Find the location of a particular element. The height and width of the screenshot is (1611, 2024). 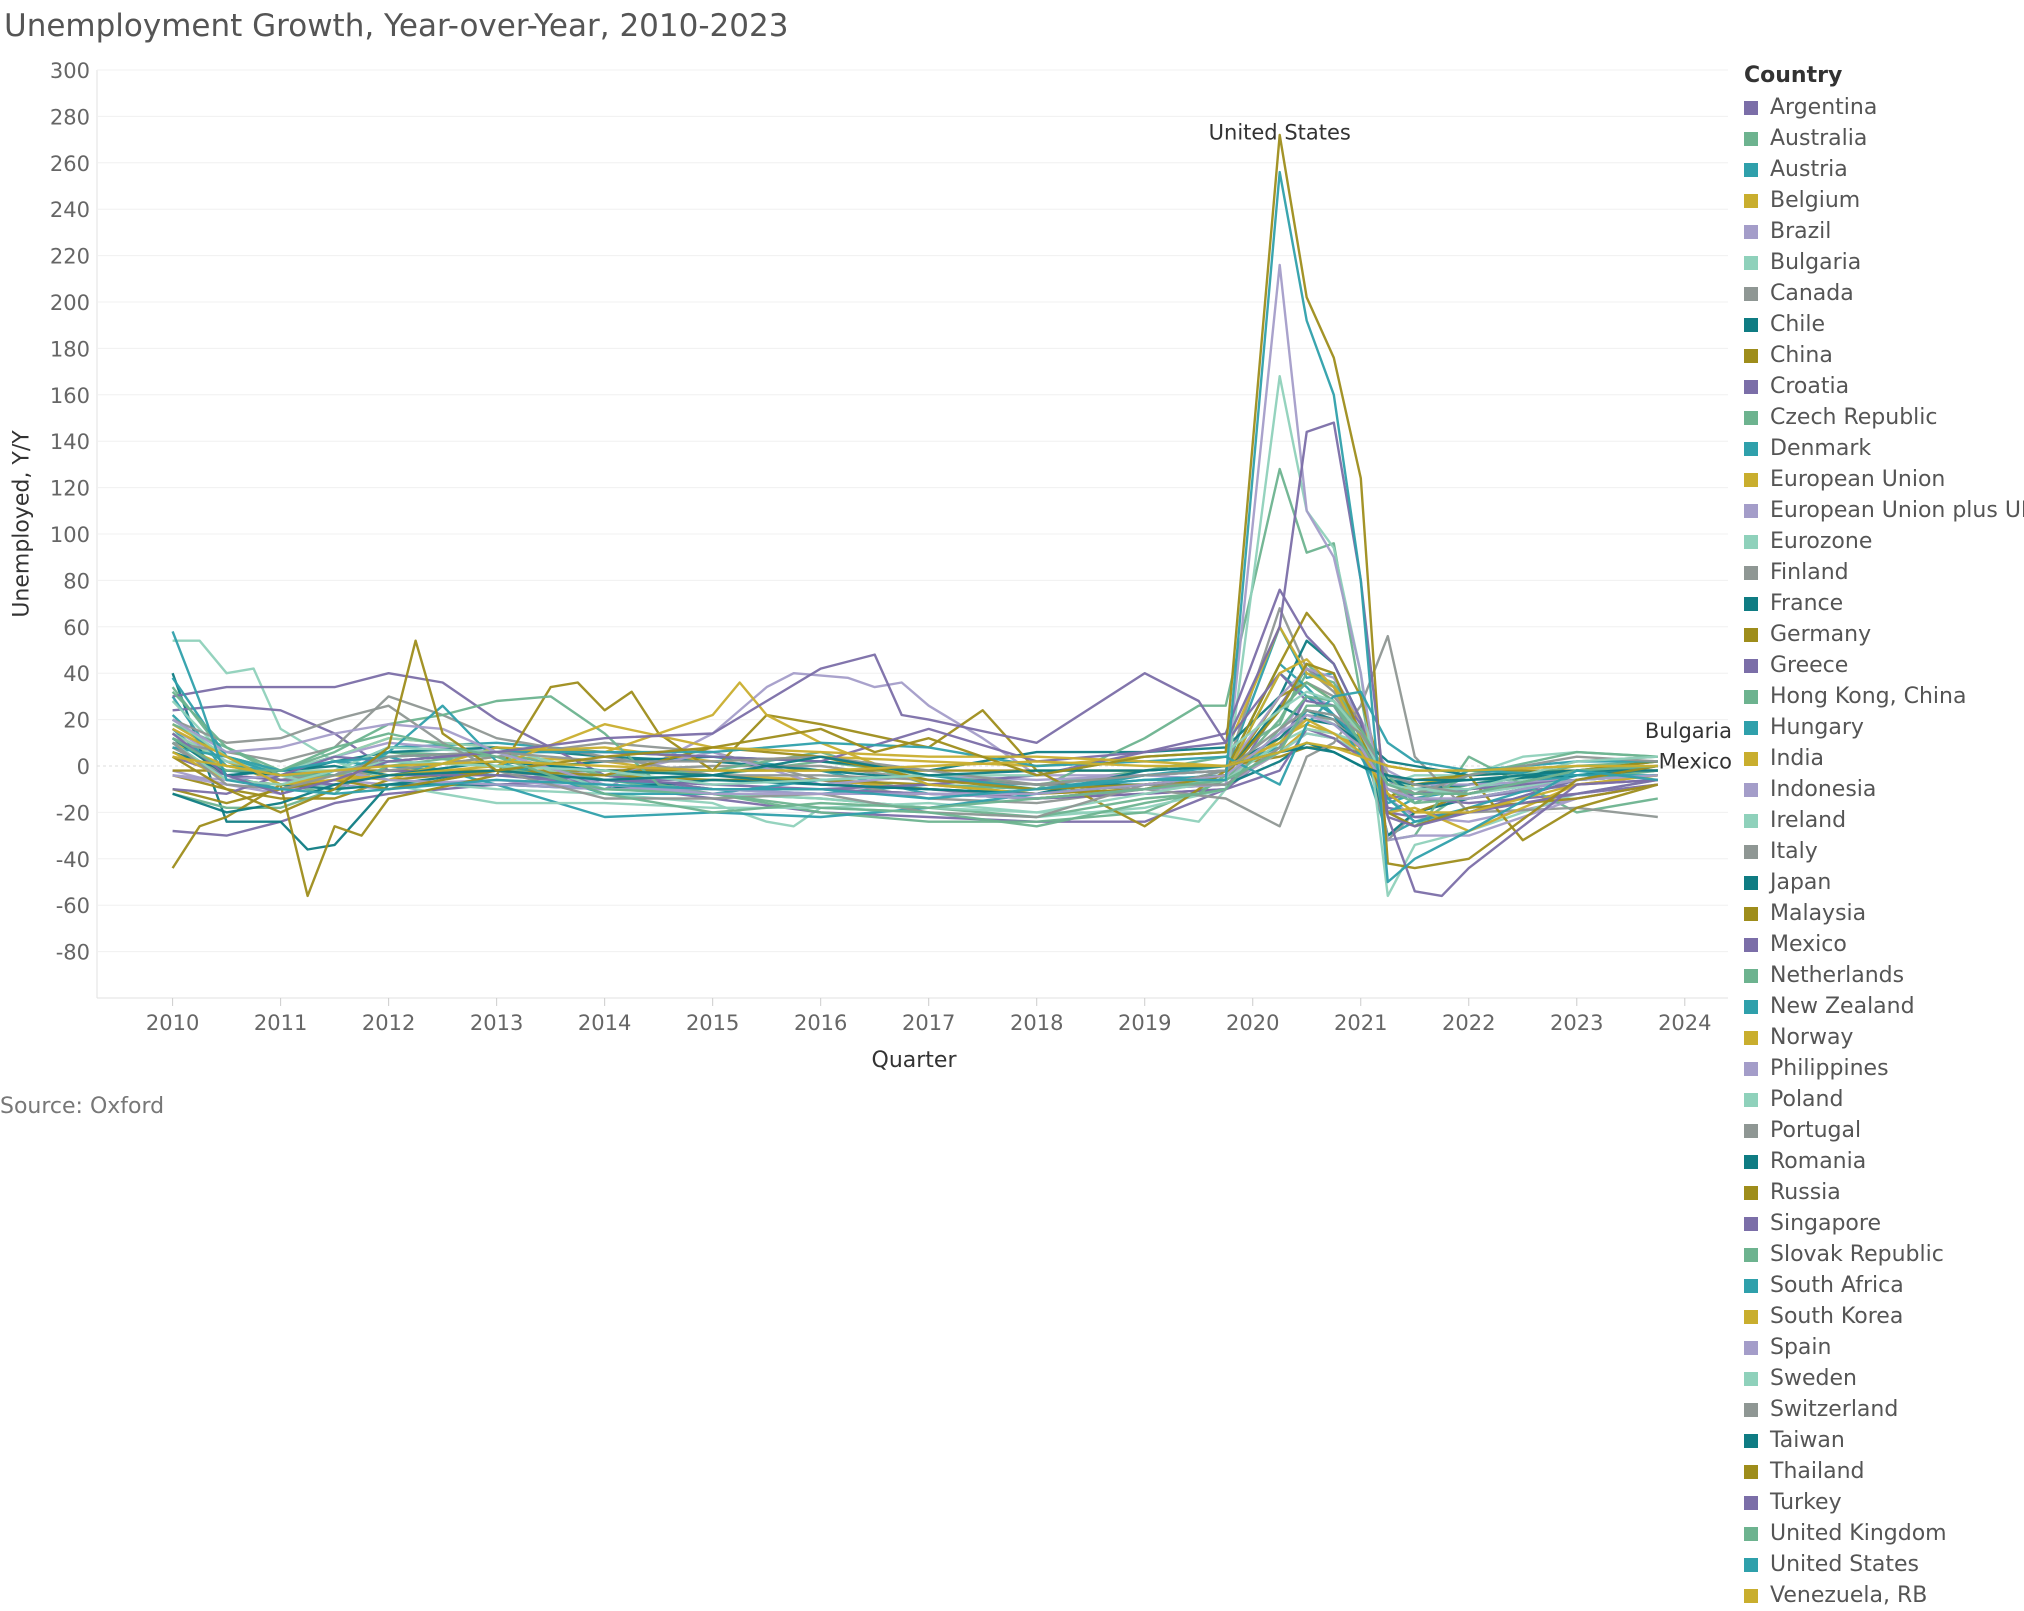

legend-item: Taiwan is located at coordinates (1884, 1440).